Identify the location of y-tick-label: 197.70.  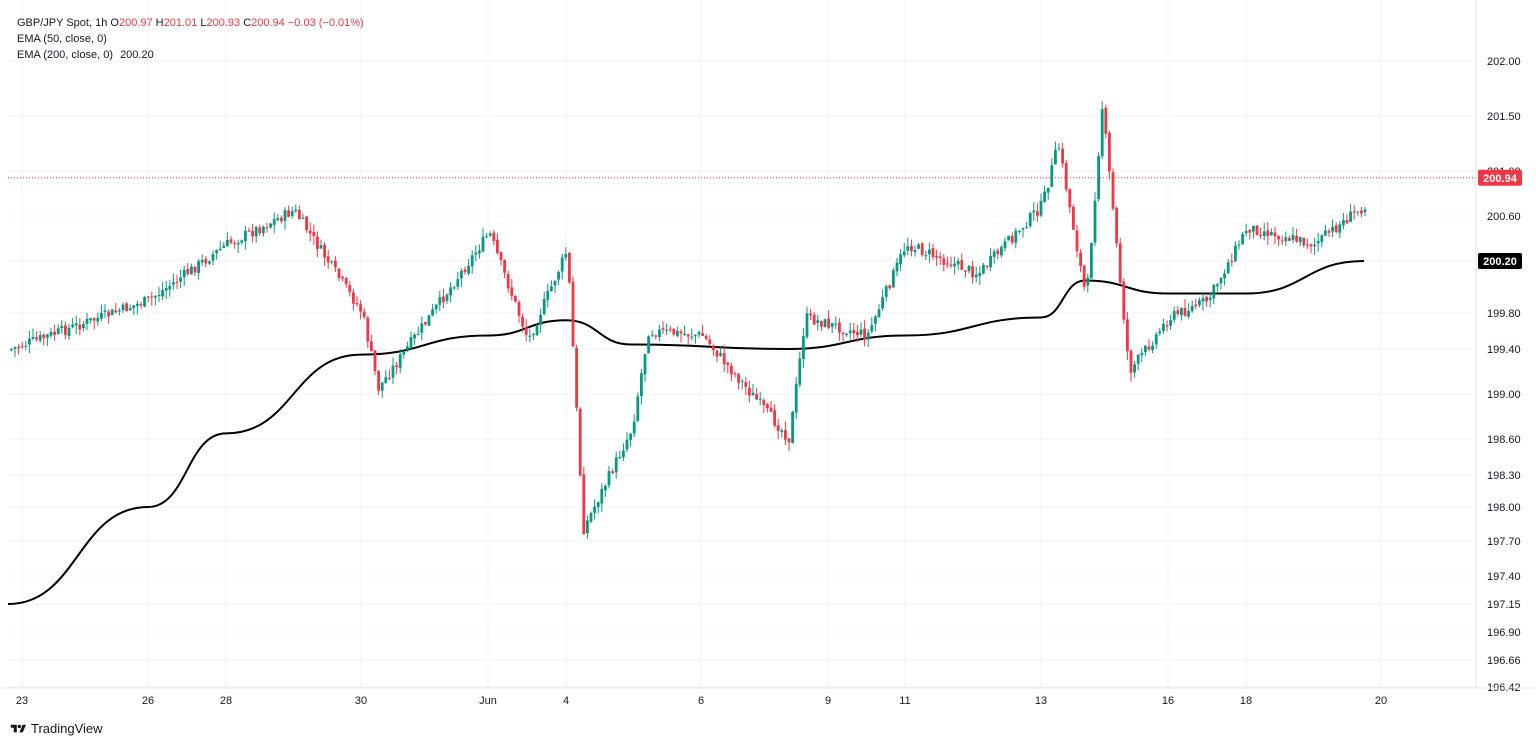
(1504, 542).